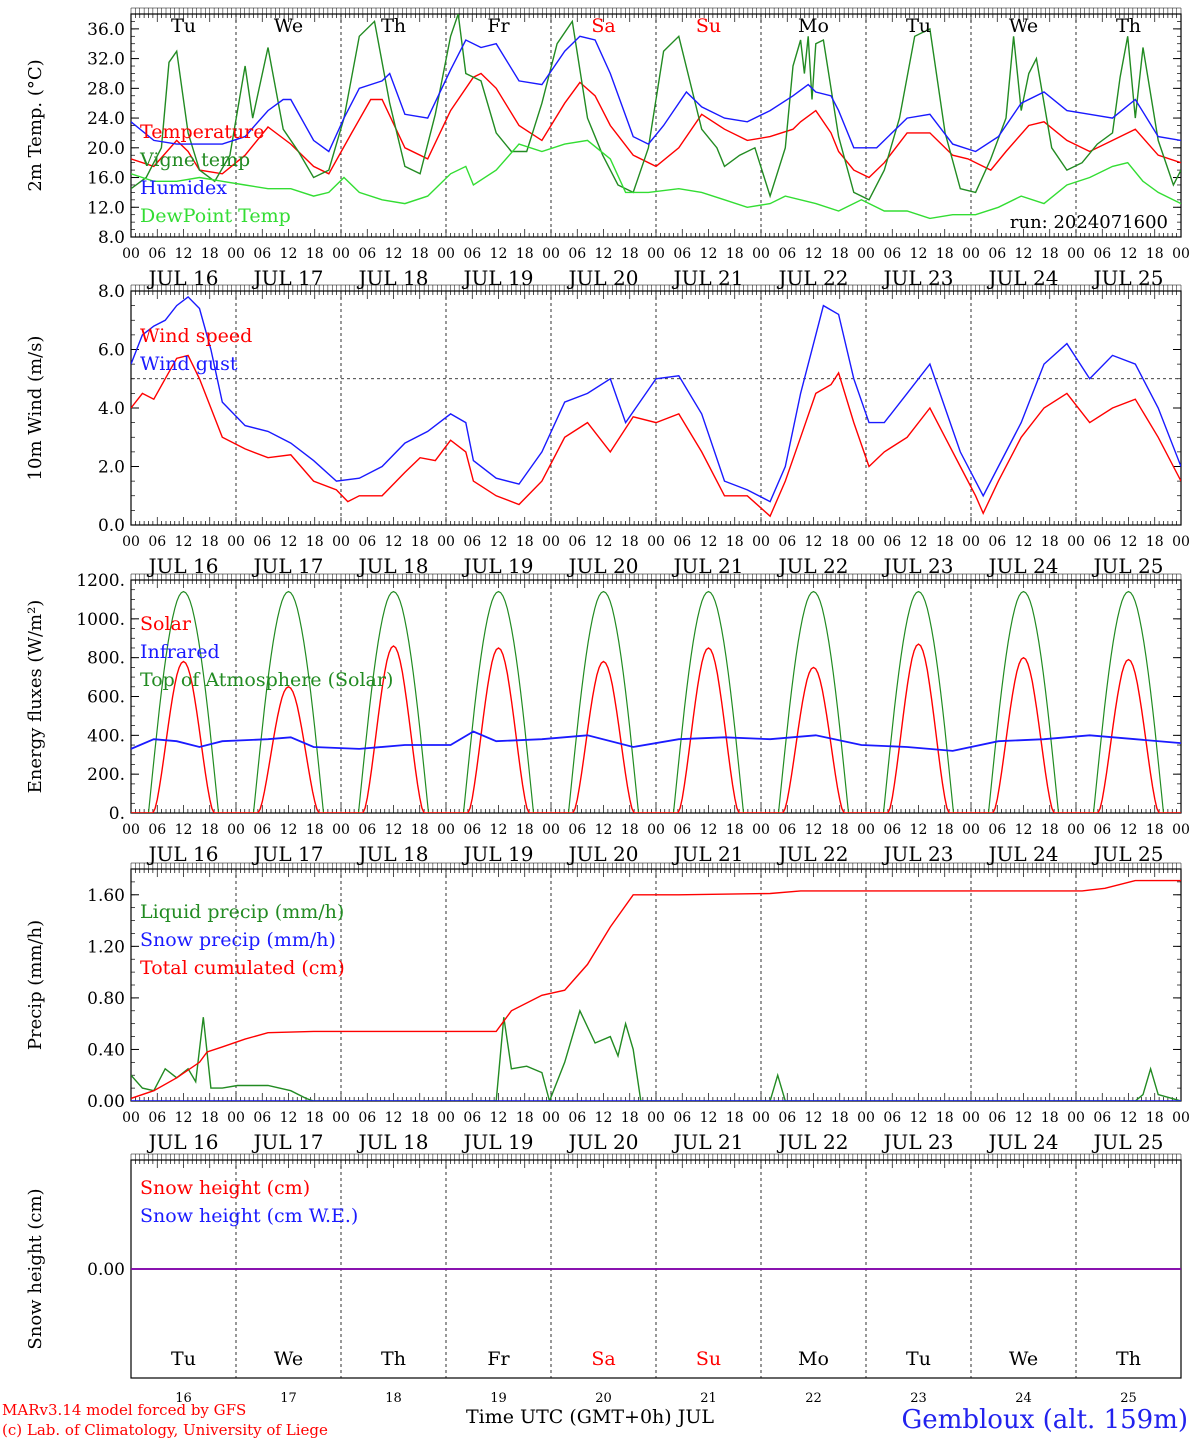 This screenshot has width=1194, height=1440. What do you see at coordinates (1045, 1420) in the screenshot?
I see `station-label: Gembloux (alt. 159m)` at bounding box center [1045, 1420].